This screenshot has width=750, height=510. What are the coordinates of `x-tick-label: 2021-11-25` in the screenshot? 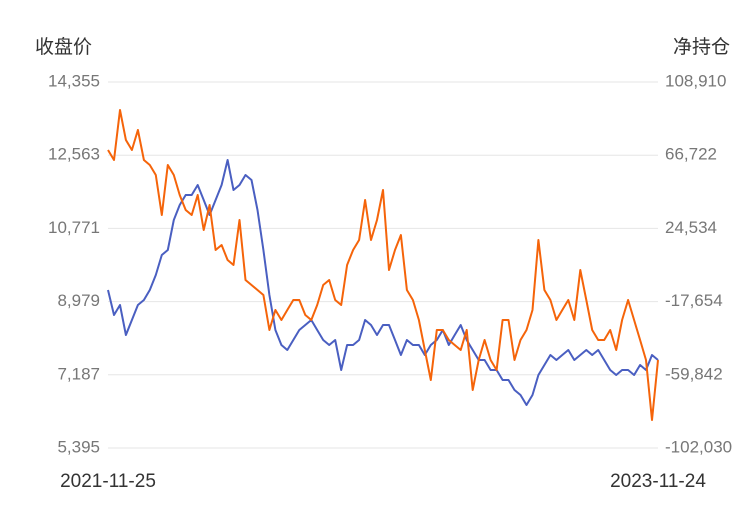 It's located at (108, 481).